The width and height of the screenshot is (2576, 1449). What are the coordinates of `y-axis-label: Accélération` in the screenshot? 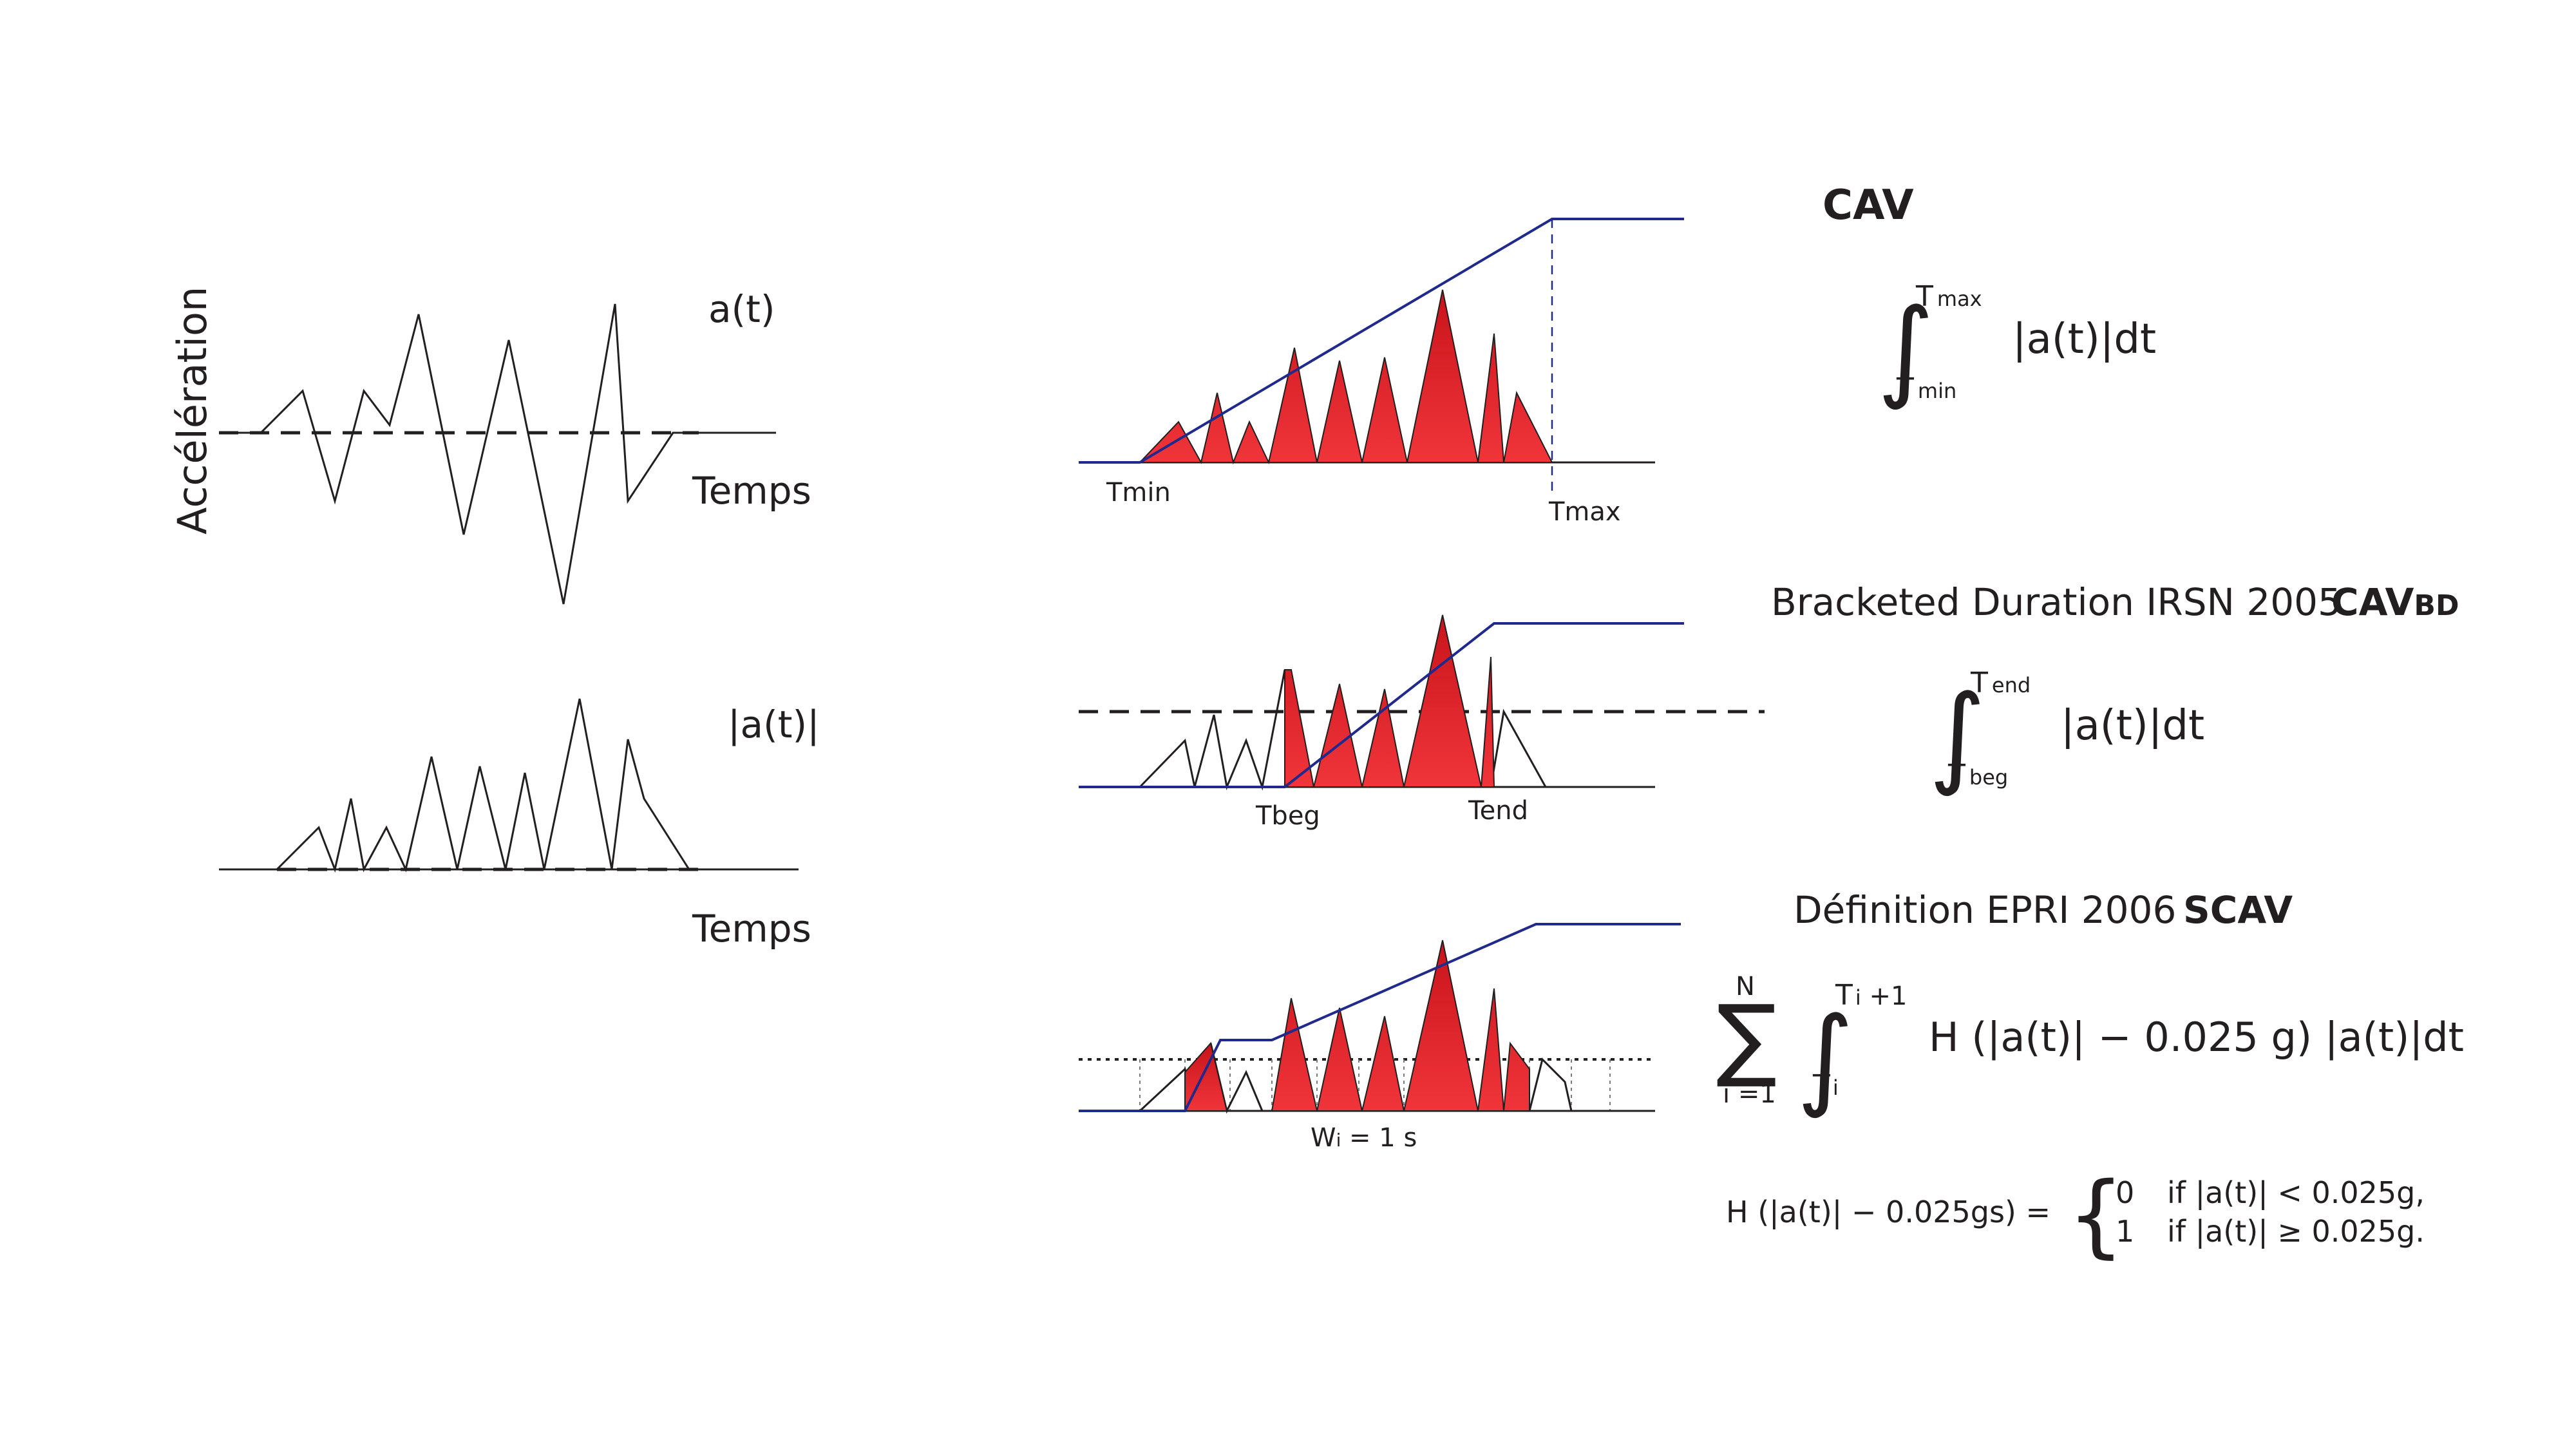 It's located at (192, 411).